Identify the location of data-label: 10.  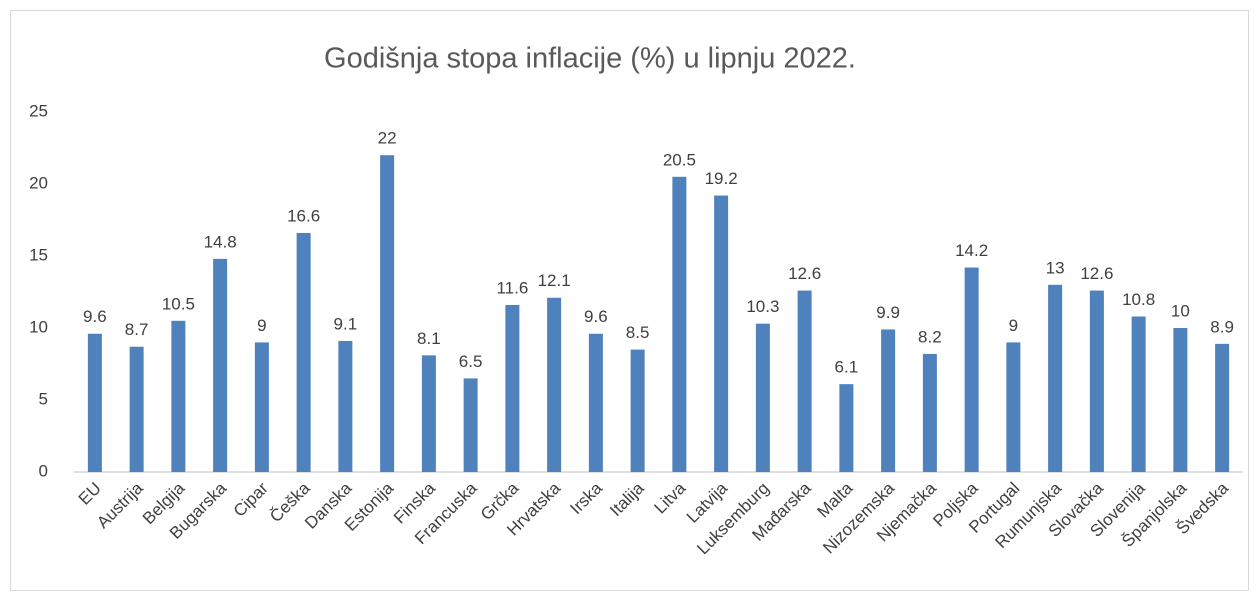
(1180, 310).